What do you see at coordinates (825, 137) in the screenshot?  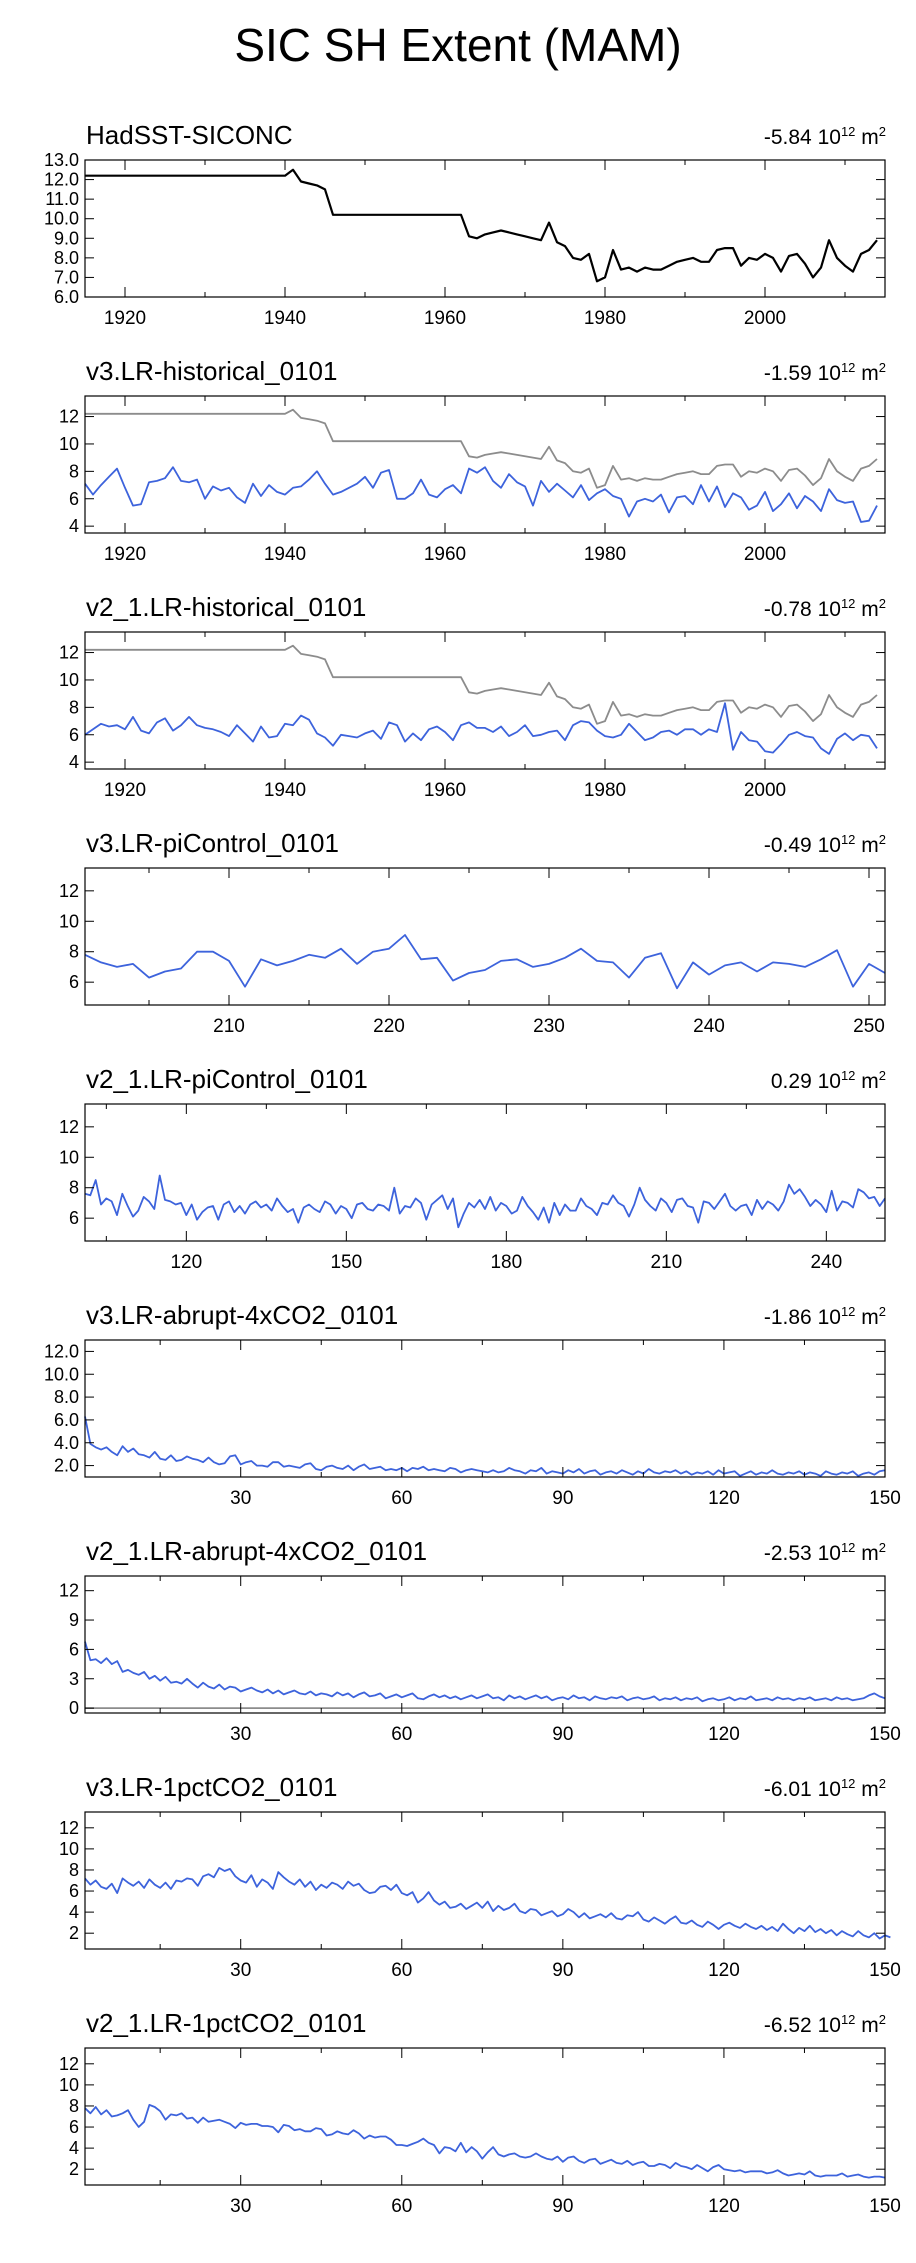 I see `panel-trend-stat: -5.84 1012 m2` at bounding box center [825, 137].